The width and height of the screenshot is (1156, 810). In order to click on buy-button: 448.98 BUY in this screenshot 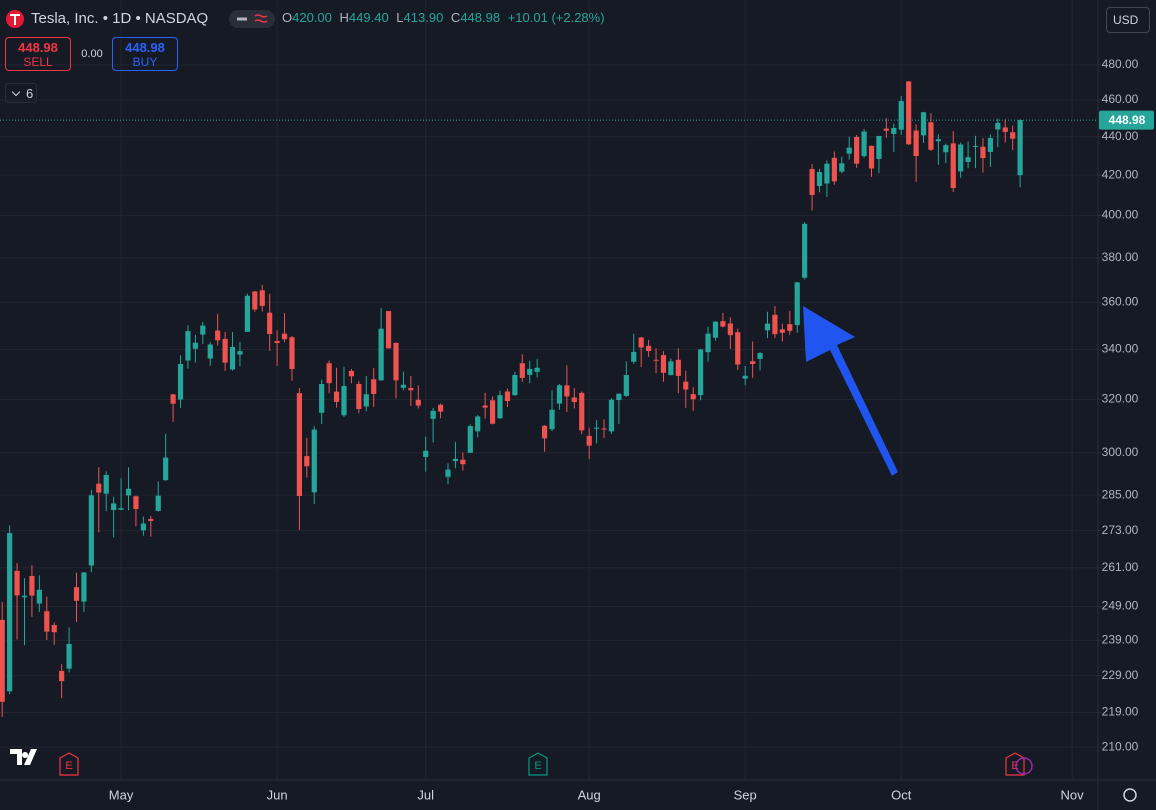, I will do `click(145, 54)`.